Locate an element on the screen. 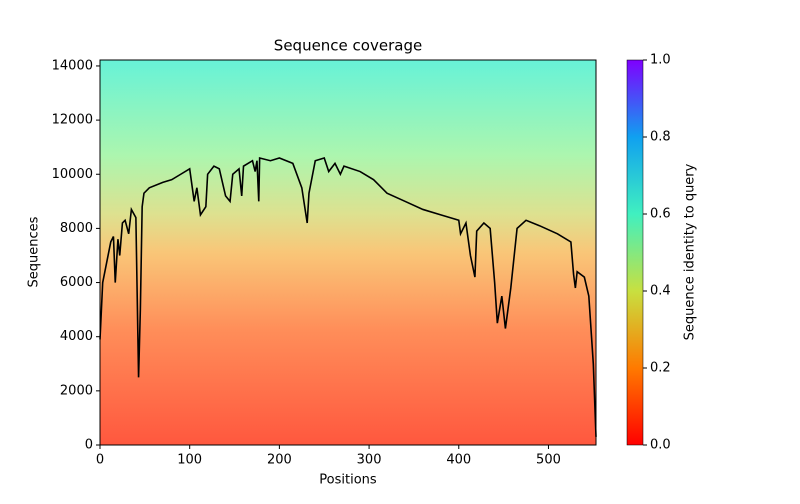  y-tick-label: 4000 is located at coordinates (76, 336).